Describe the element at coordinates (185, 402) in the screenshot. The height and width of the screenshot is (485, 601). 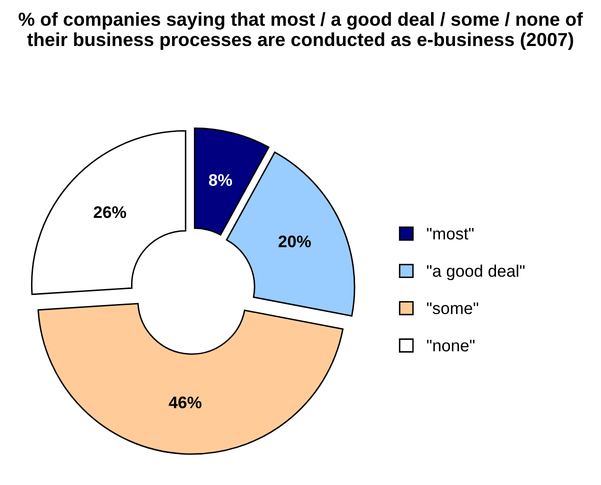
I see `data-label: 46%` at that location.